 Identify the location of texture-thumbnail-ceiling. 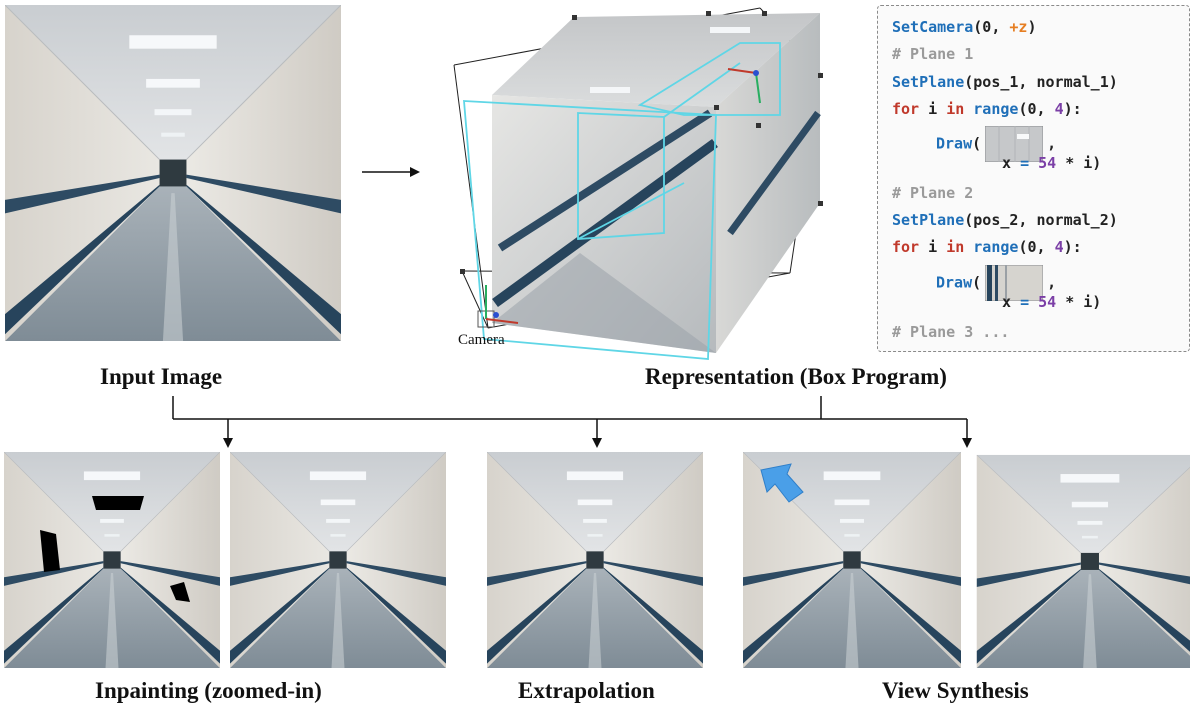
(1014, 144).